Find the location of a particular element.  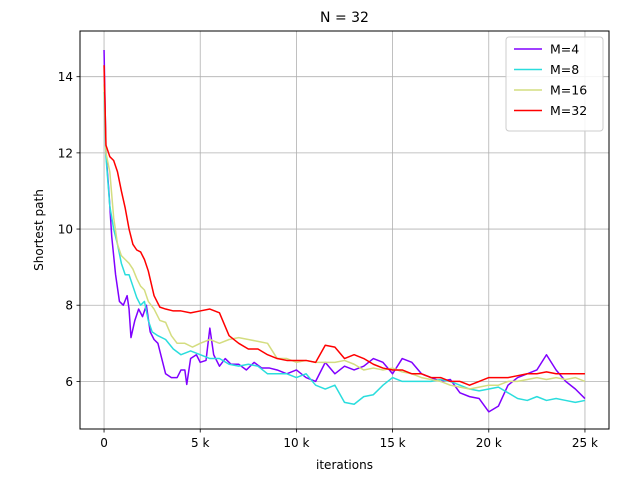

y-tick-label: 6 is located at coordinates (69, 382).